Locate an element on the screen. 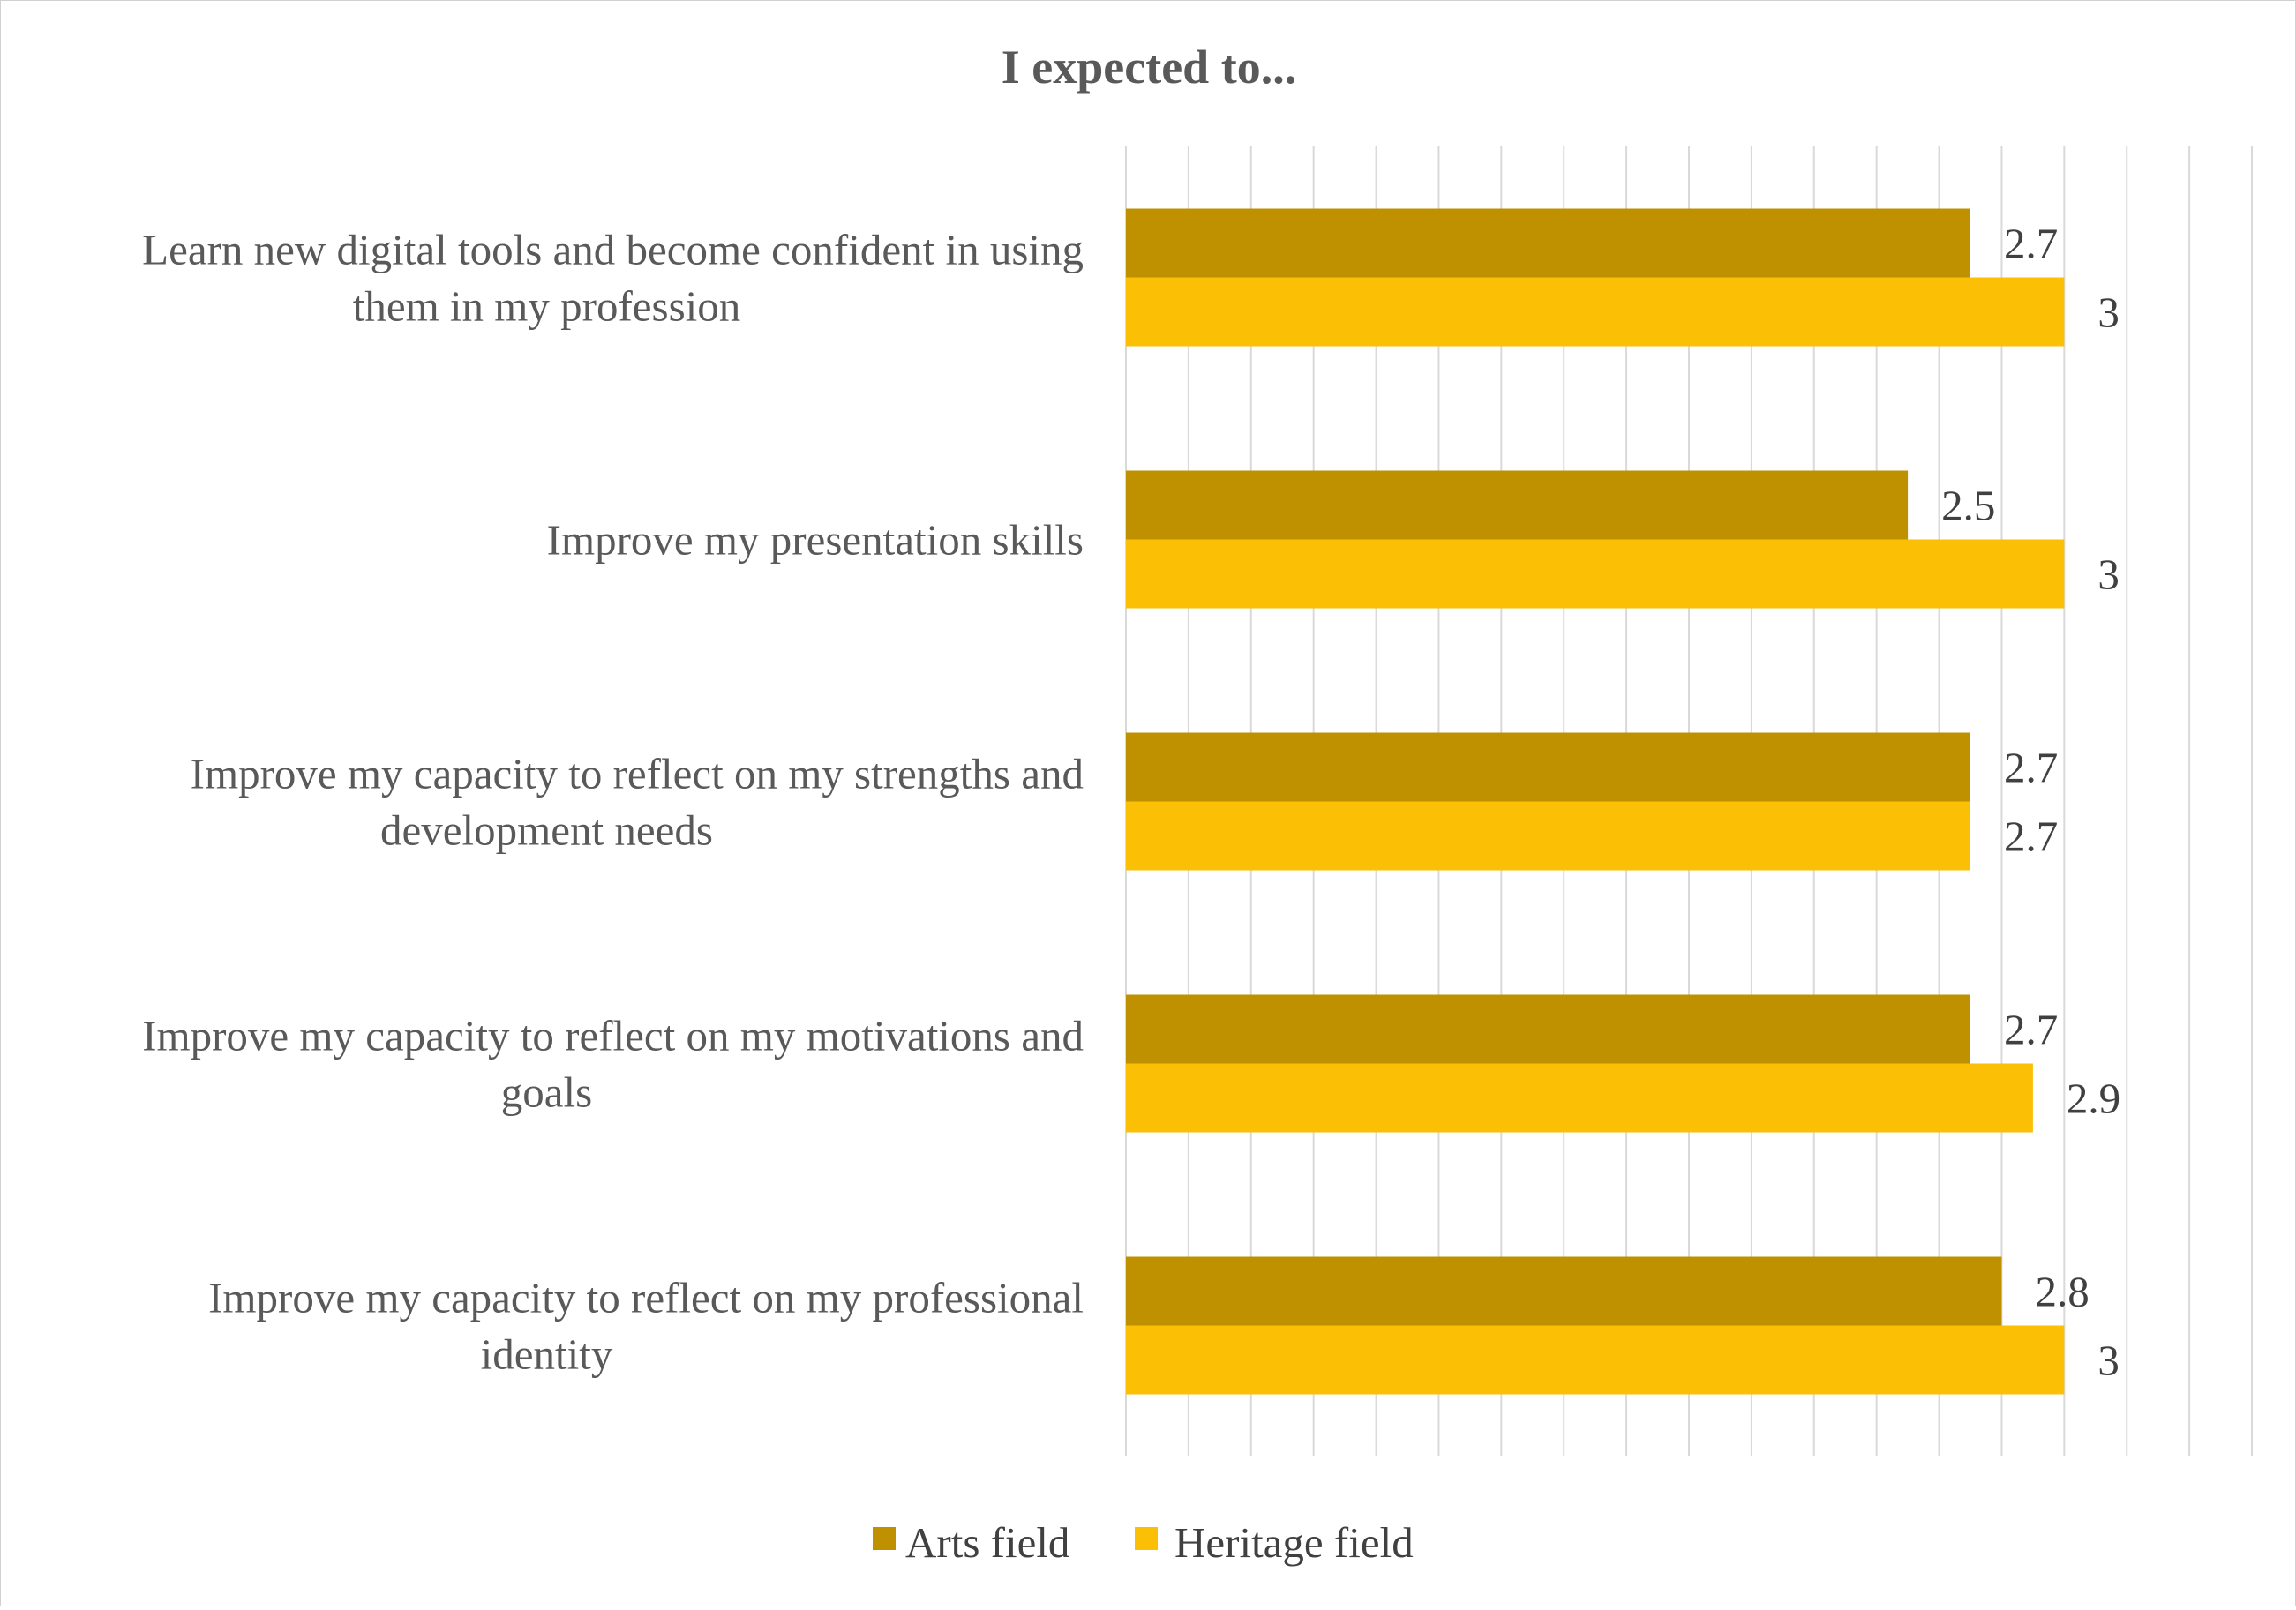 The width and height of the screenshot is (2296, 1610). data-labels: 2.732.532.72.72.72.92.83 is located at coordinates (2030, 803).